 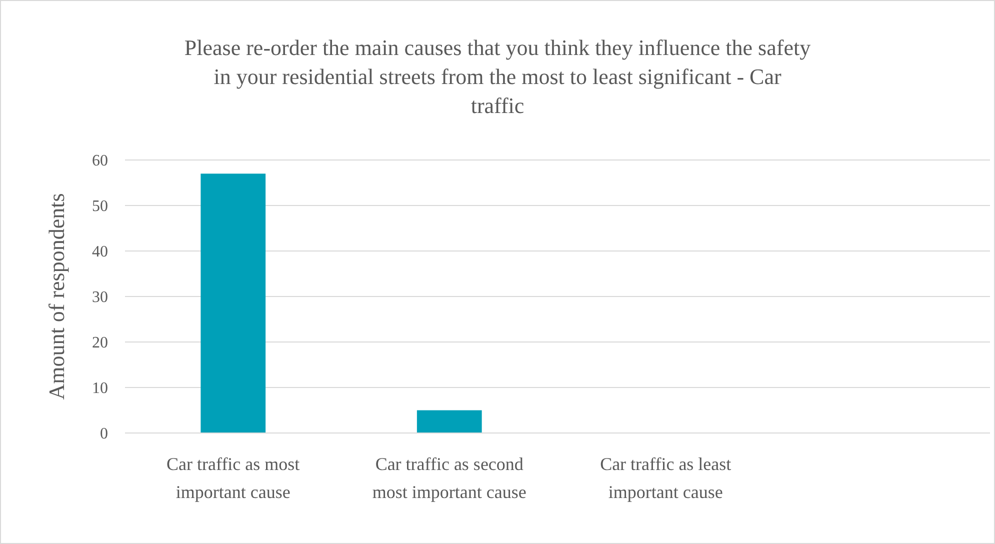 I want to click on y-tick-label: 0, so click(x=104, y=434).